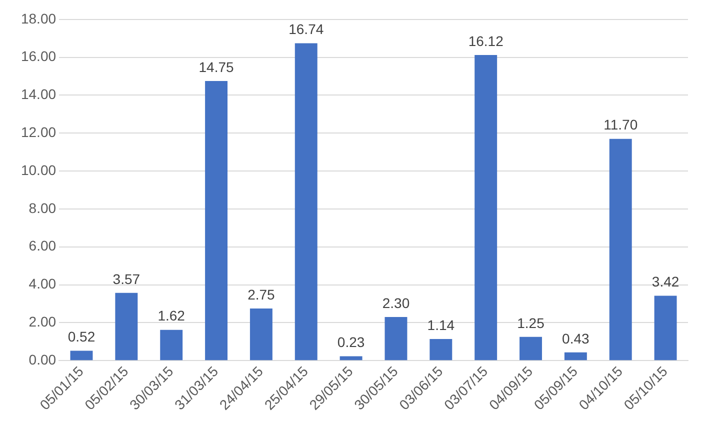  I want to click on y-tick-label: 8.00, so click(42, 208).